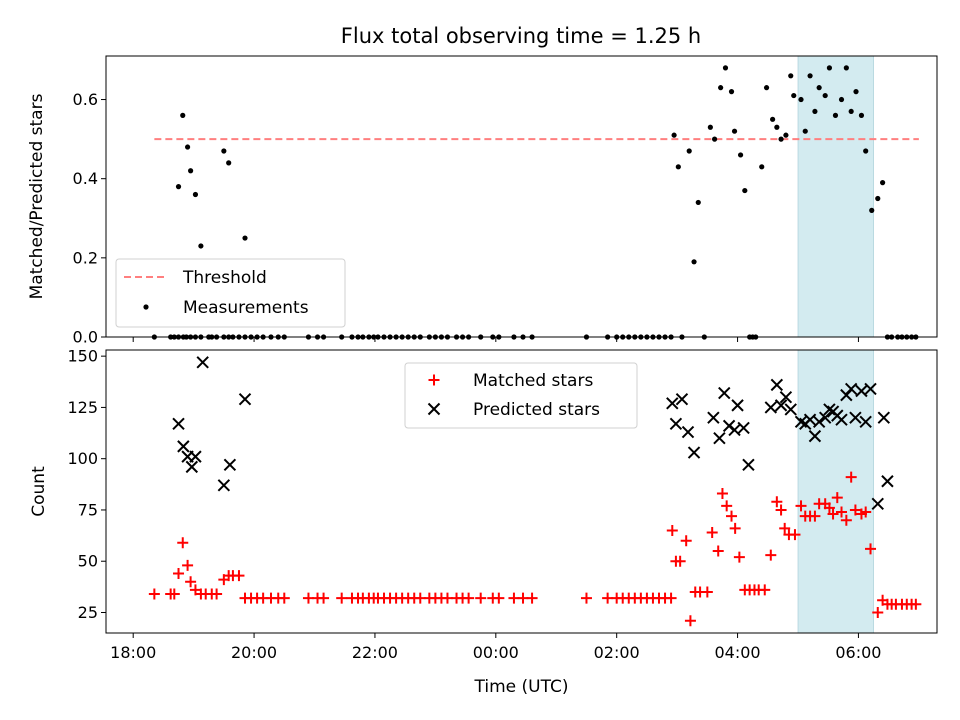 Image resolution: width=960 pixels, height=720 pixels. Describe the element at coordinates (85, 337) in the screenshot. I see `y-tick-label: 0.0` at that location.